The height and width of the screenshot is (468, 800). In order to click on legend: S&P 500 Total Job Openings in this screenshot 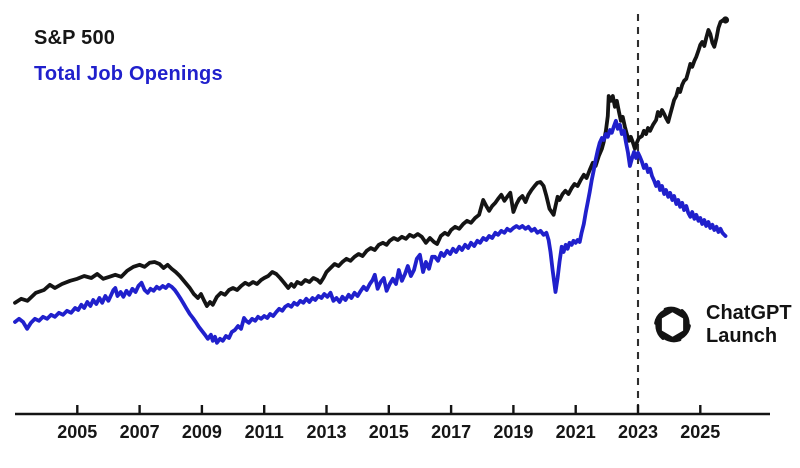, I will do `click(128, 56)`.